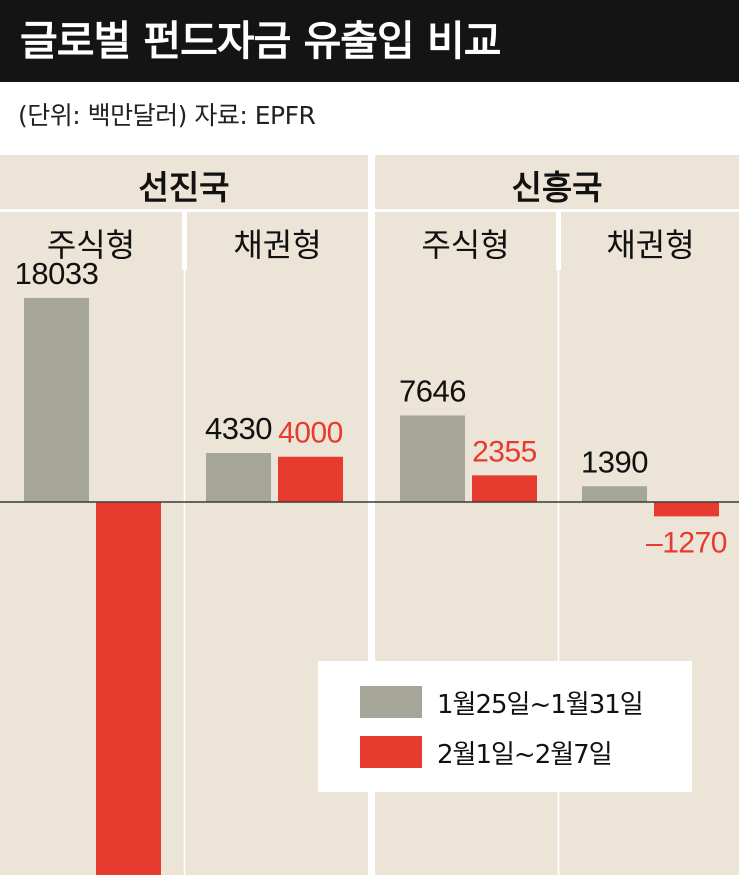 This screenshot has width=739, height=875. I want to click on value-label-s1-2: 4330, so click(238, 428).